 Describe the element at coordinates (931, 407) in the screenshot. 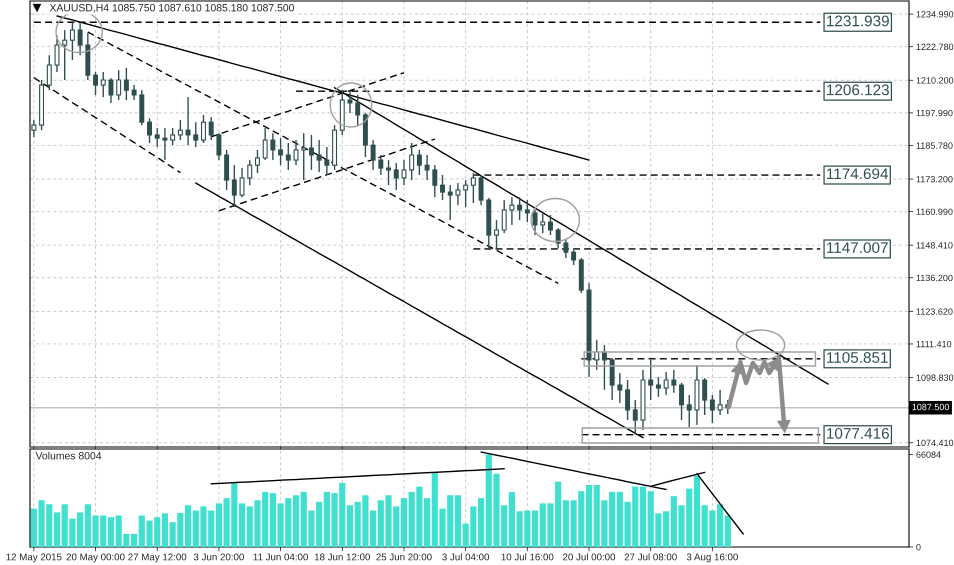

I see `ref-line-label: 1087.500` at that location.